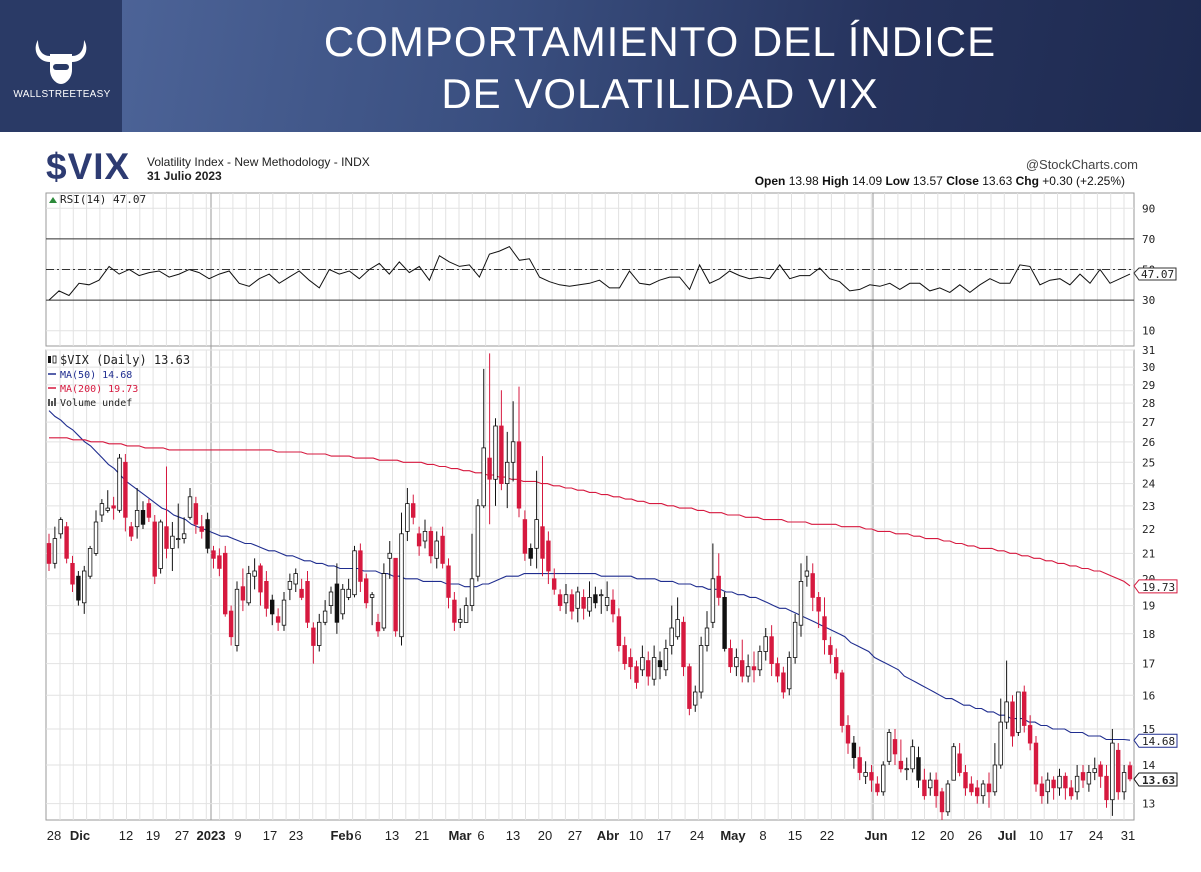 The width and height of the screenshot is (1201, 872). I want to click on high-value: 14.09, so click(867, 181).